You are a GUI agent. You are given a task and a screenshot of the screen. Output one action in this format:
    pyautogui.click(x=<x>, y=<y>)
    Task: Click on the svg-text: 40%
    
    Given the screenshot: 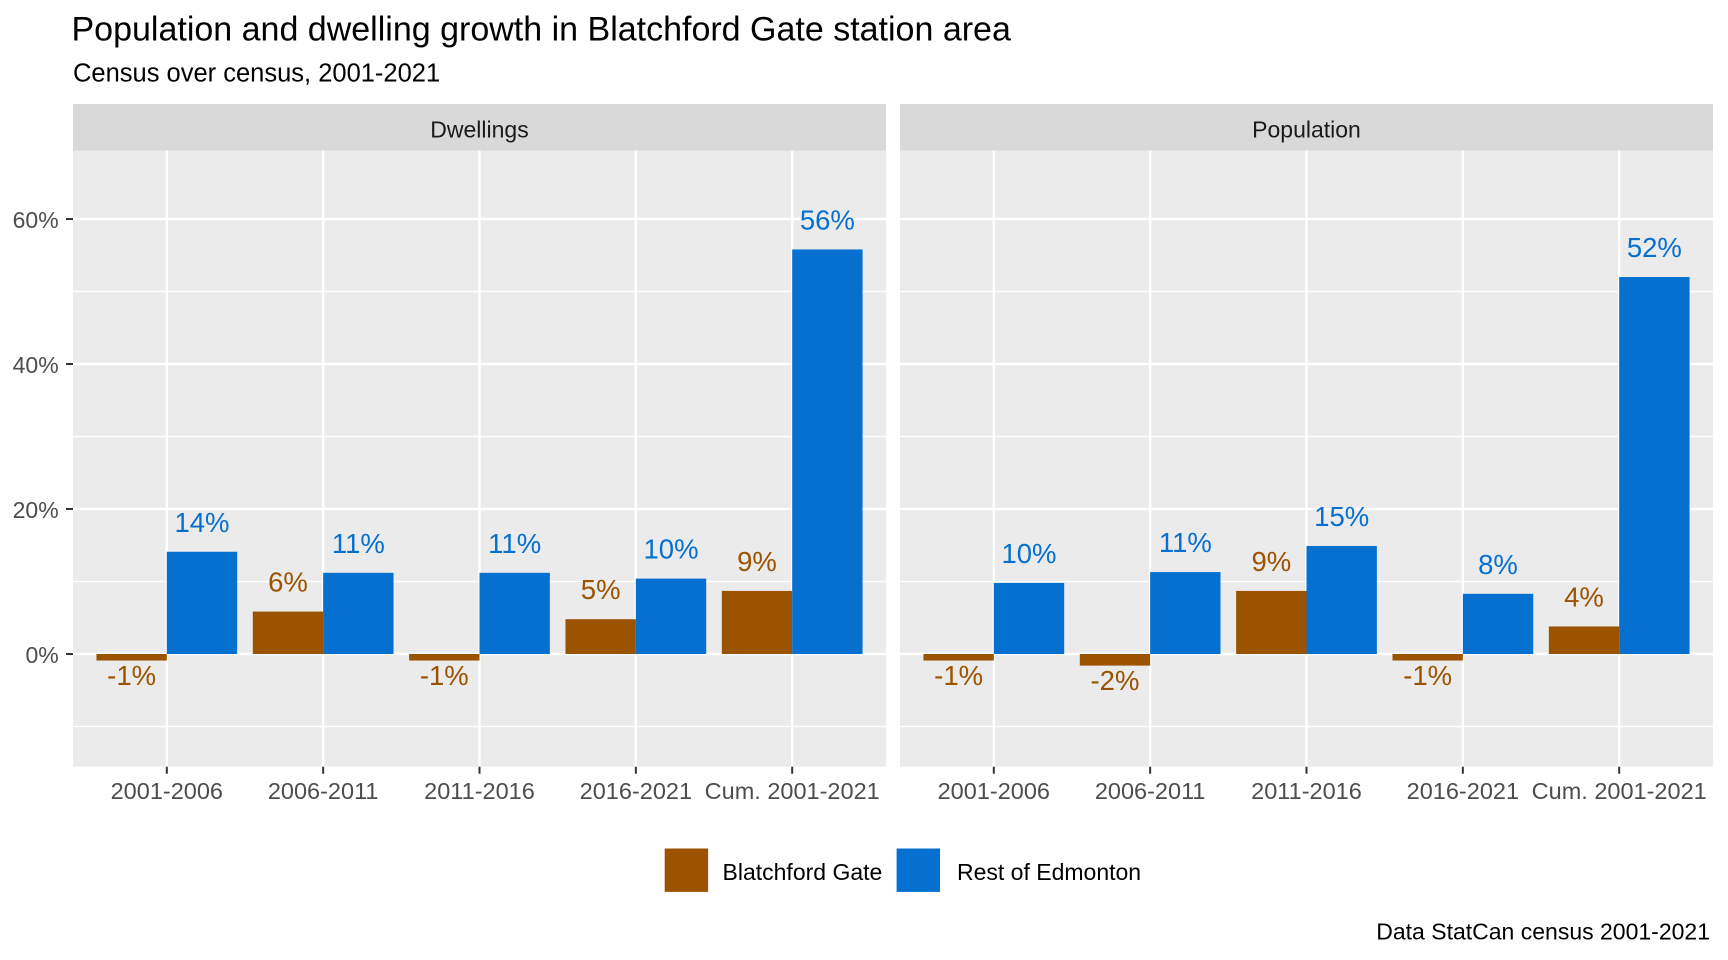 What is the action you would take?
    pyautogui.click(x=36, y=365)
    